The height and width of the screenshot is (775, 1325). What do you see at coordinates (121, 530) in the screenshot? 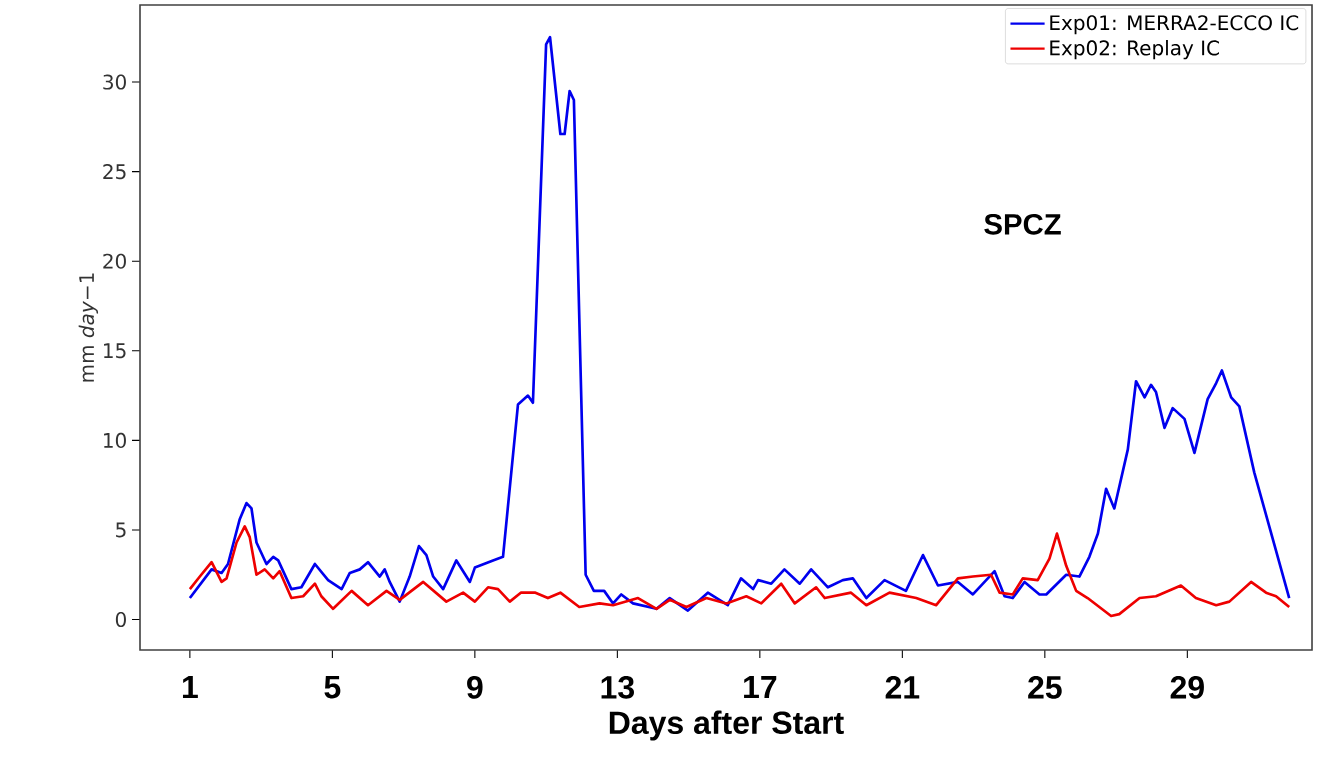
I see `y-tick-label: 5` at bounding box center [121, 530].